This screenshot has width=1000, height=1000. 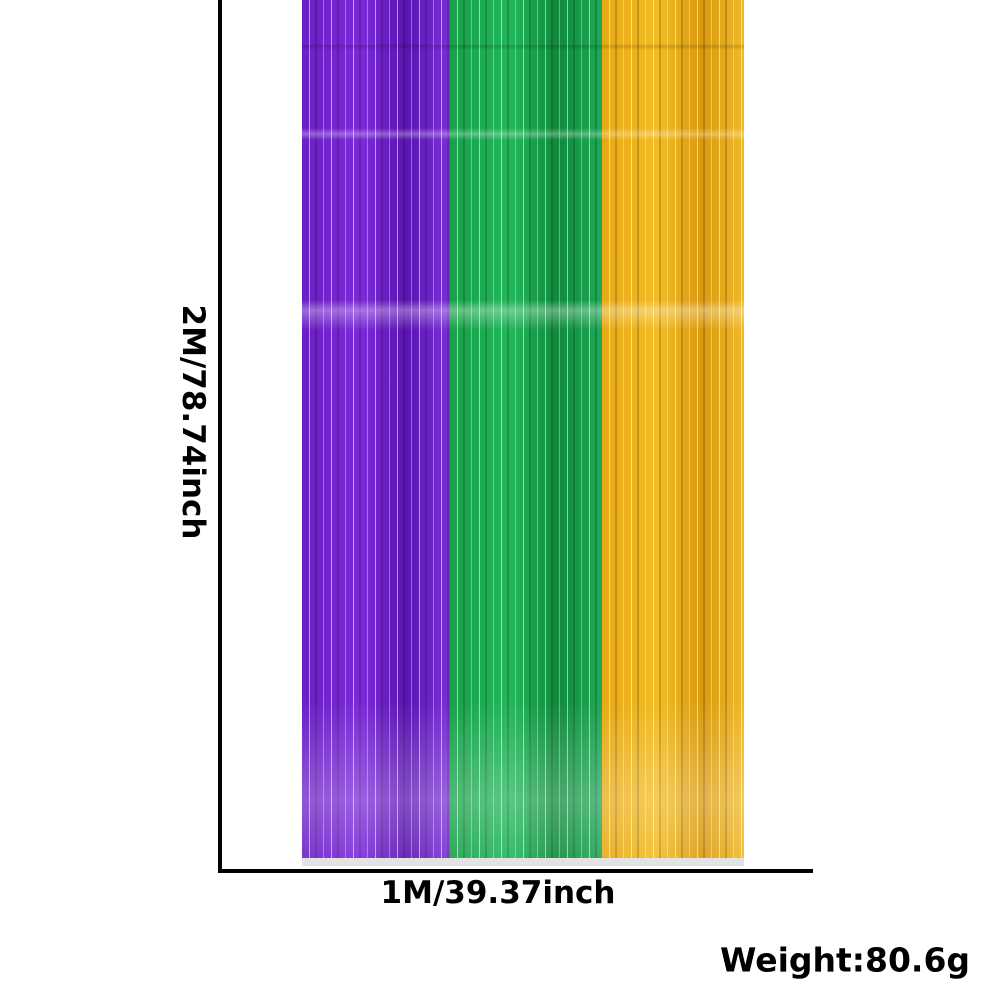 I want to click on purple-panel, so click(x=376, y=429).